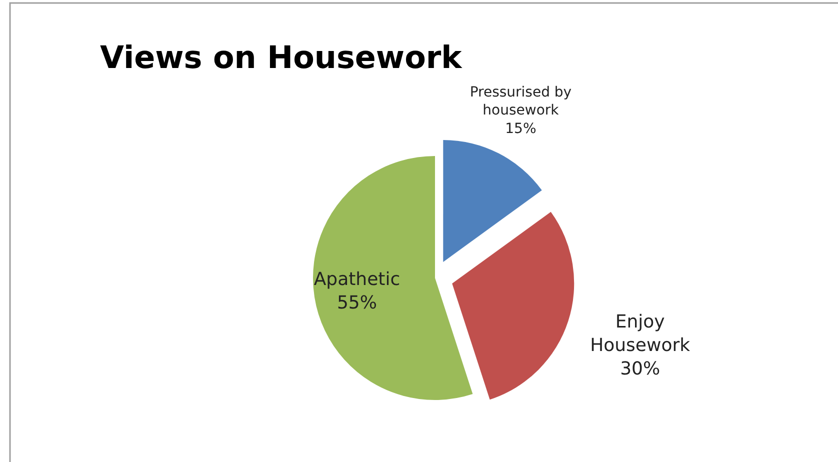 Image resolution: width=838 pixels, height=462 pixels. I want to click on data-label: 15%, so click(520, 128).